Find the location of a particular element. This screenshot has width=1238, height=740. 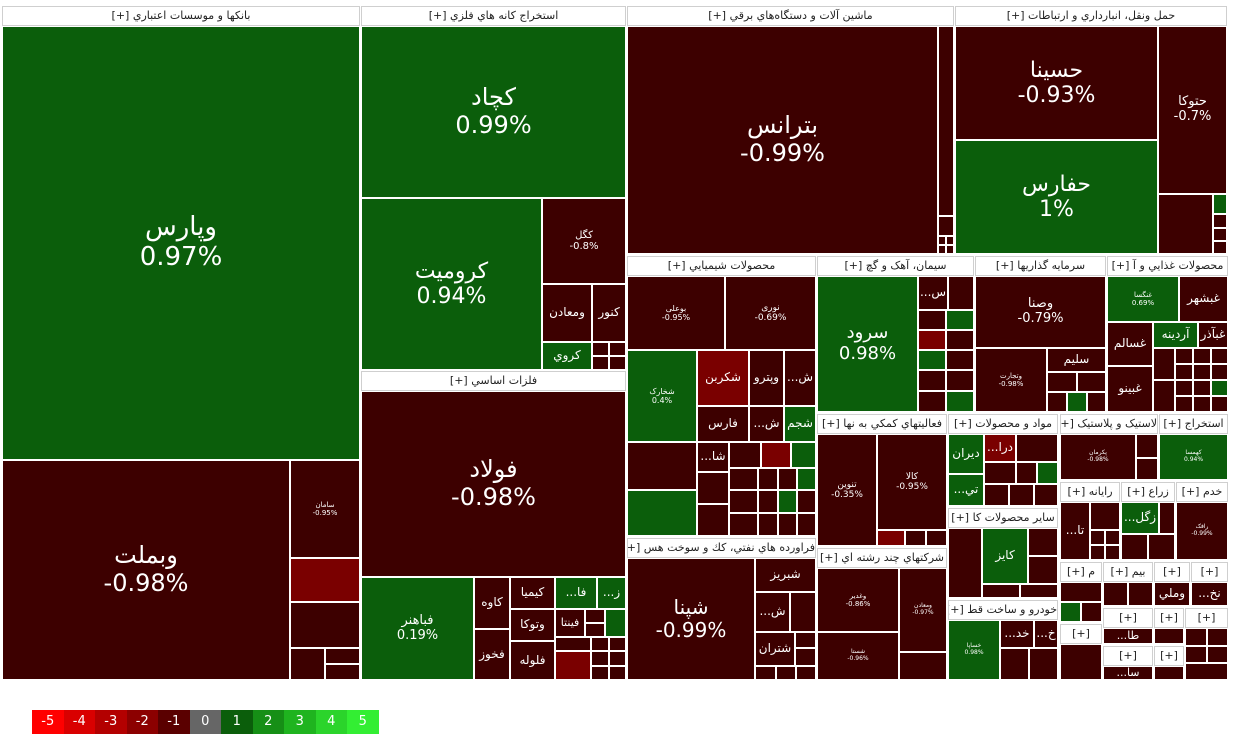

sector-header-small-4: [+] is located at coordinates (1128, 618).